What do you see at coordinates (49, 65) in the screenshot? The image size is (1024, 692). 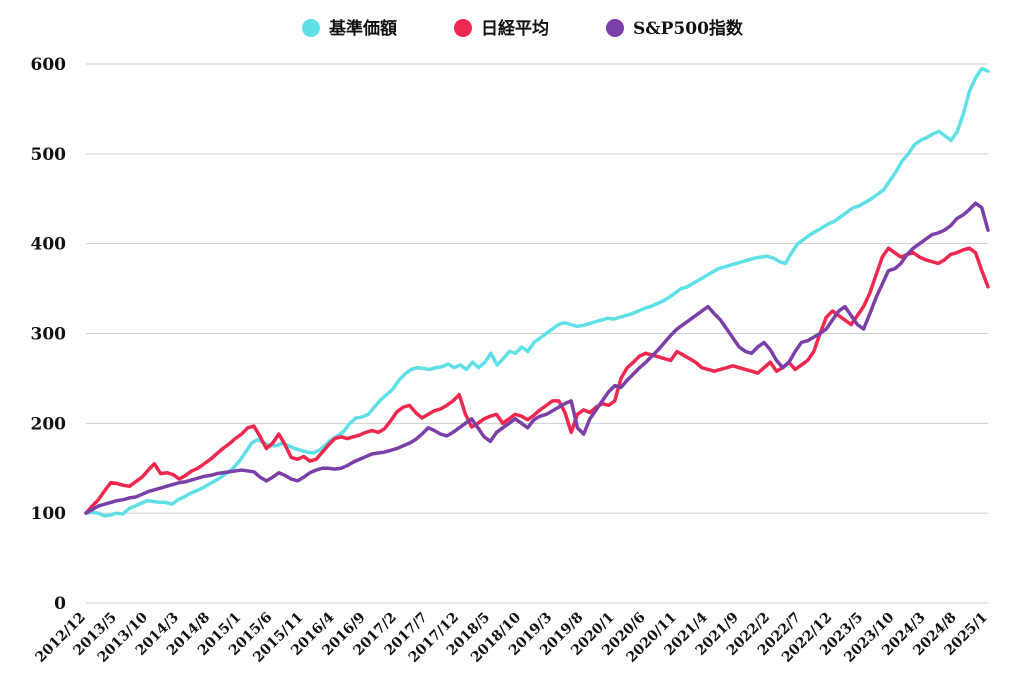 I see `y-tick-label: 600` at bounding box center [49, 65].